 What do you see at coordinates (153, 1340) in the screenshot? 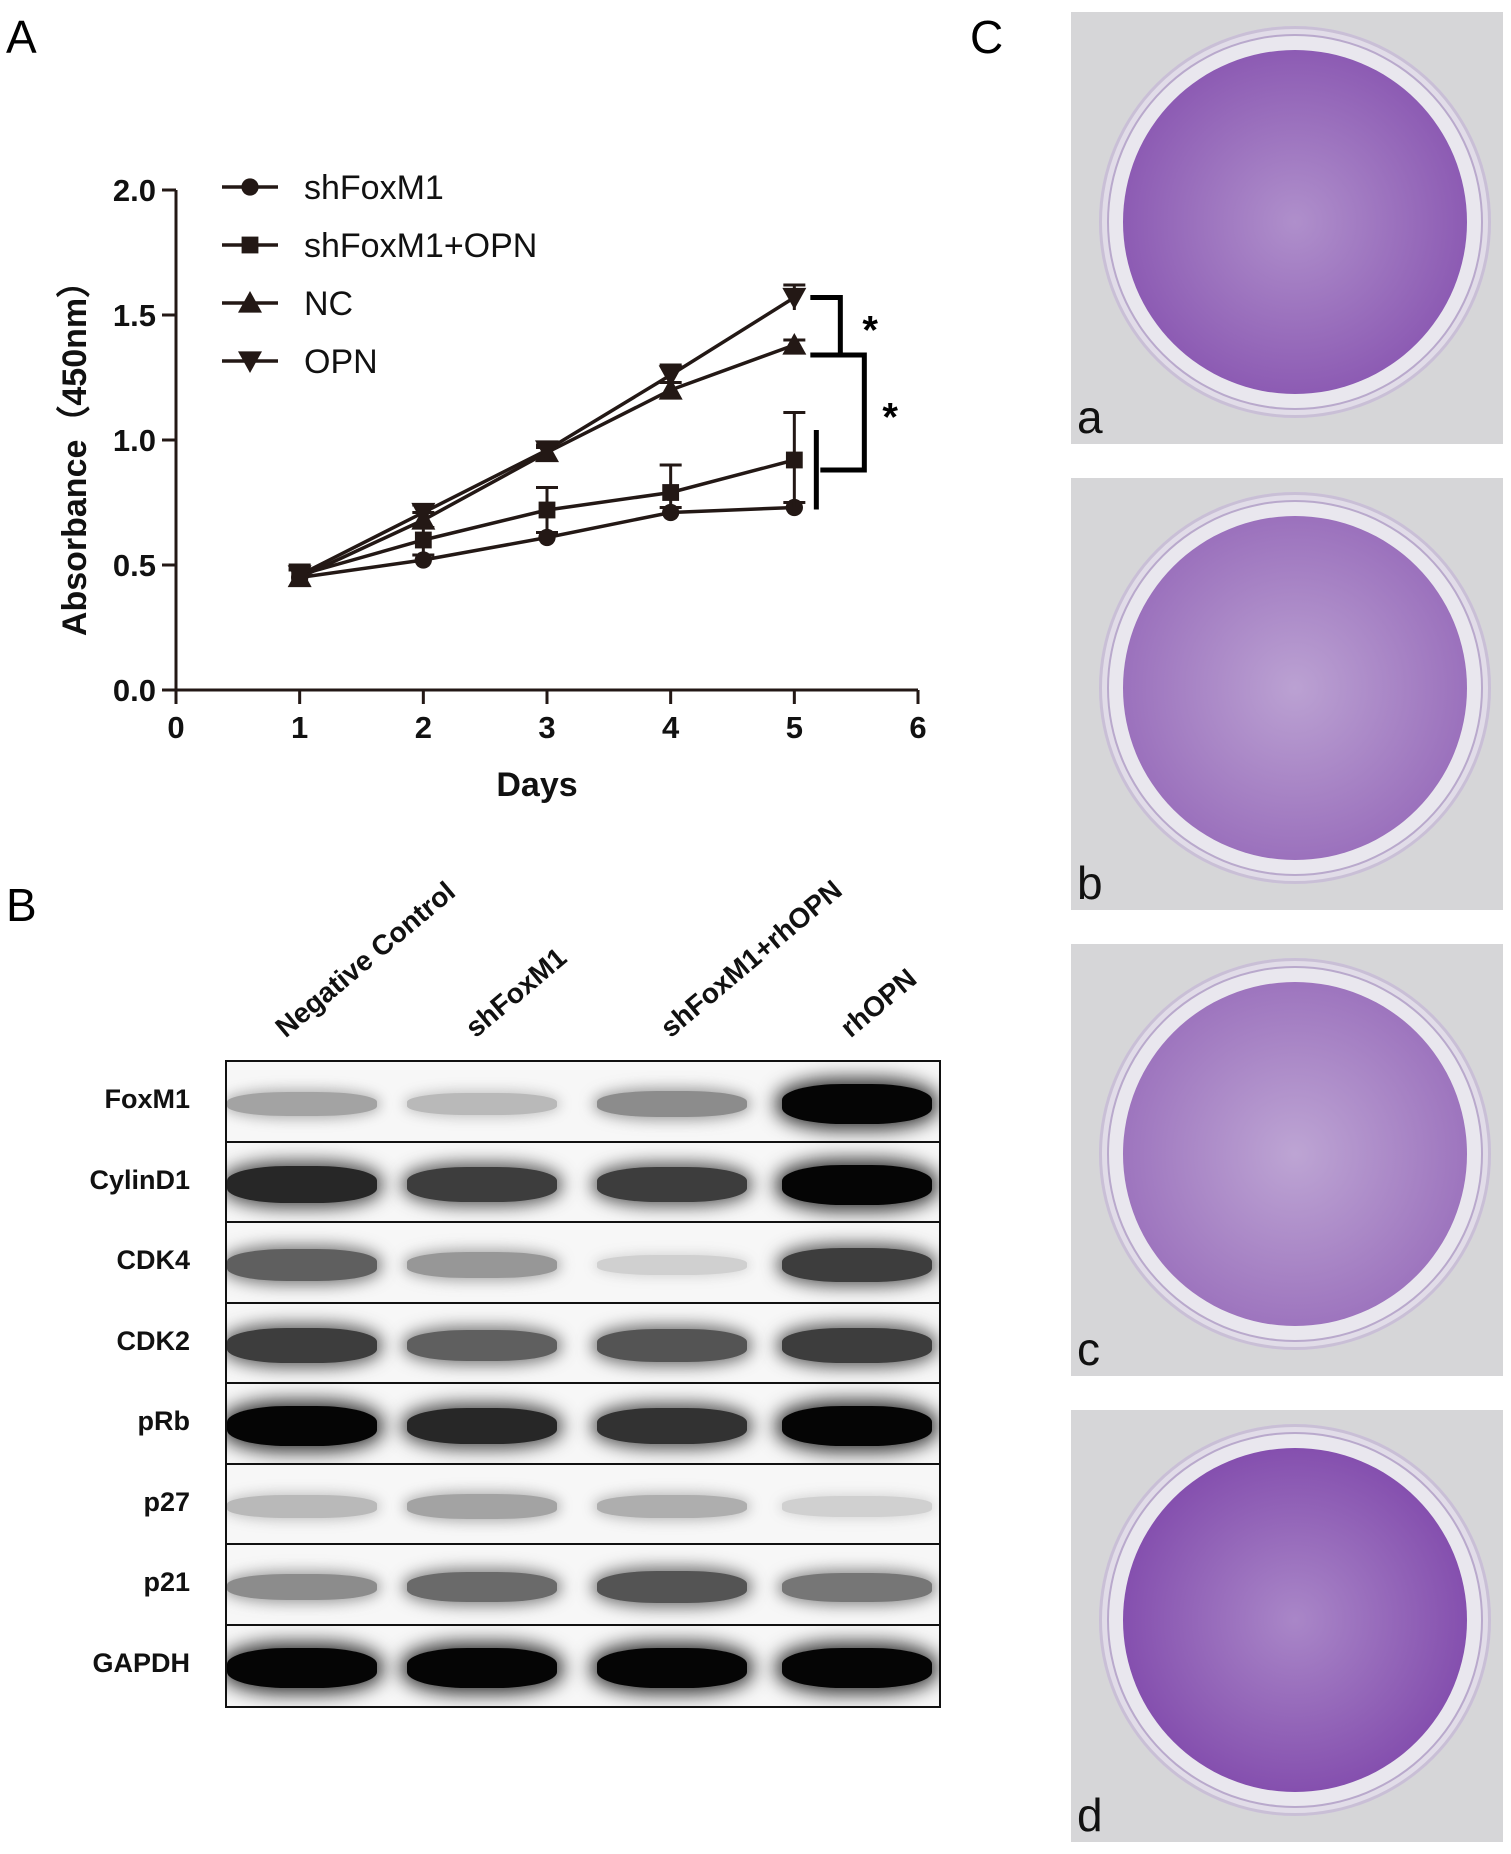
I see `blot-row-label: CDK2` at bounding box center [153, 1340].